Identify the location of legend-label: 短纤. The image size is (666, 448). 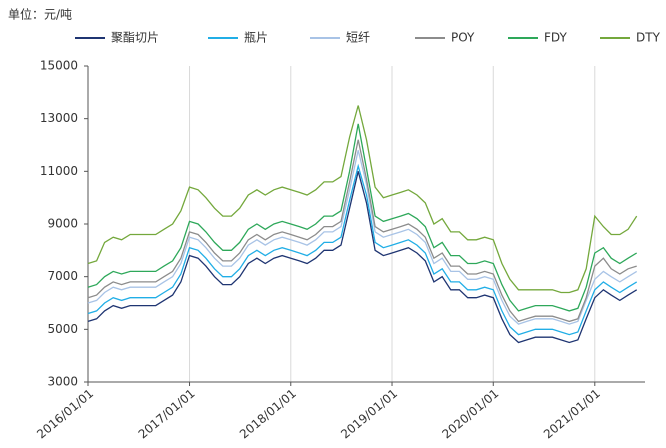
(358, 38).